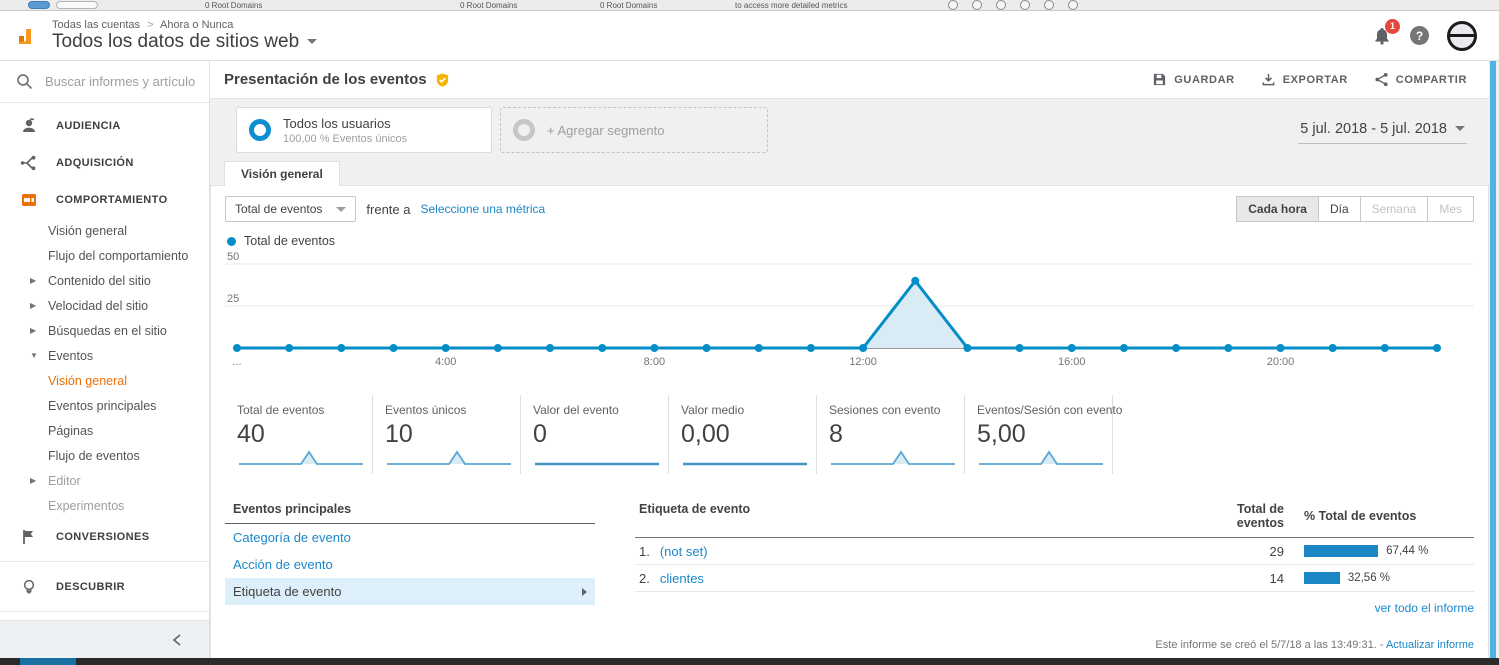 This screenshot has width=1499, height=665. I want to click on view-all-row: ver todo el informe, so click(1054, 608).